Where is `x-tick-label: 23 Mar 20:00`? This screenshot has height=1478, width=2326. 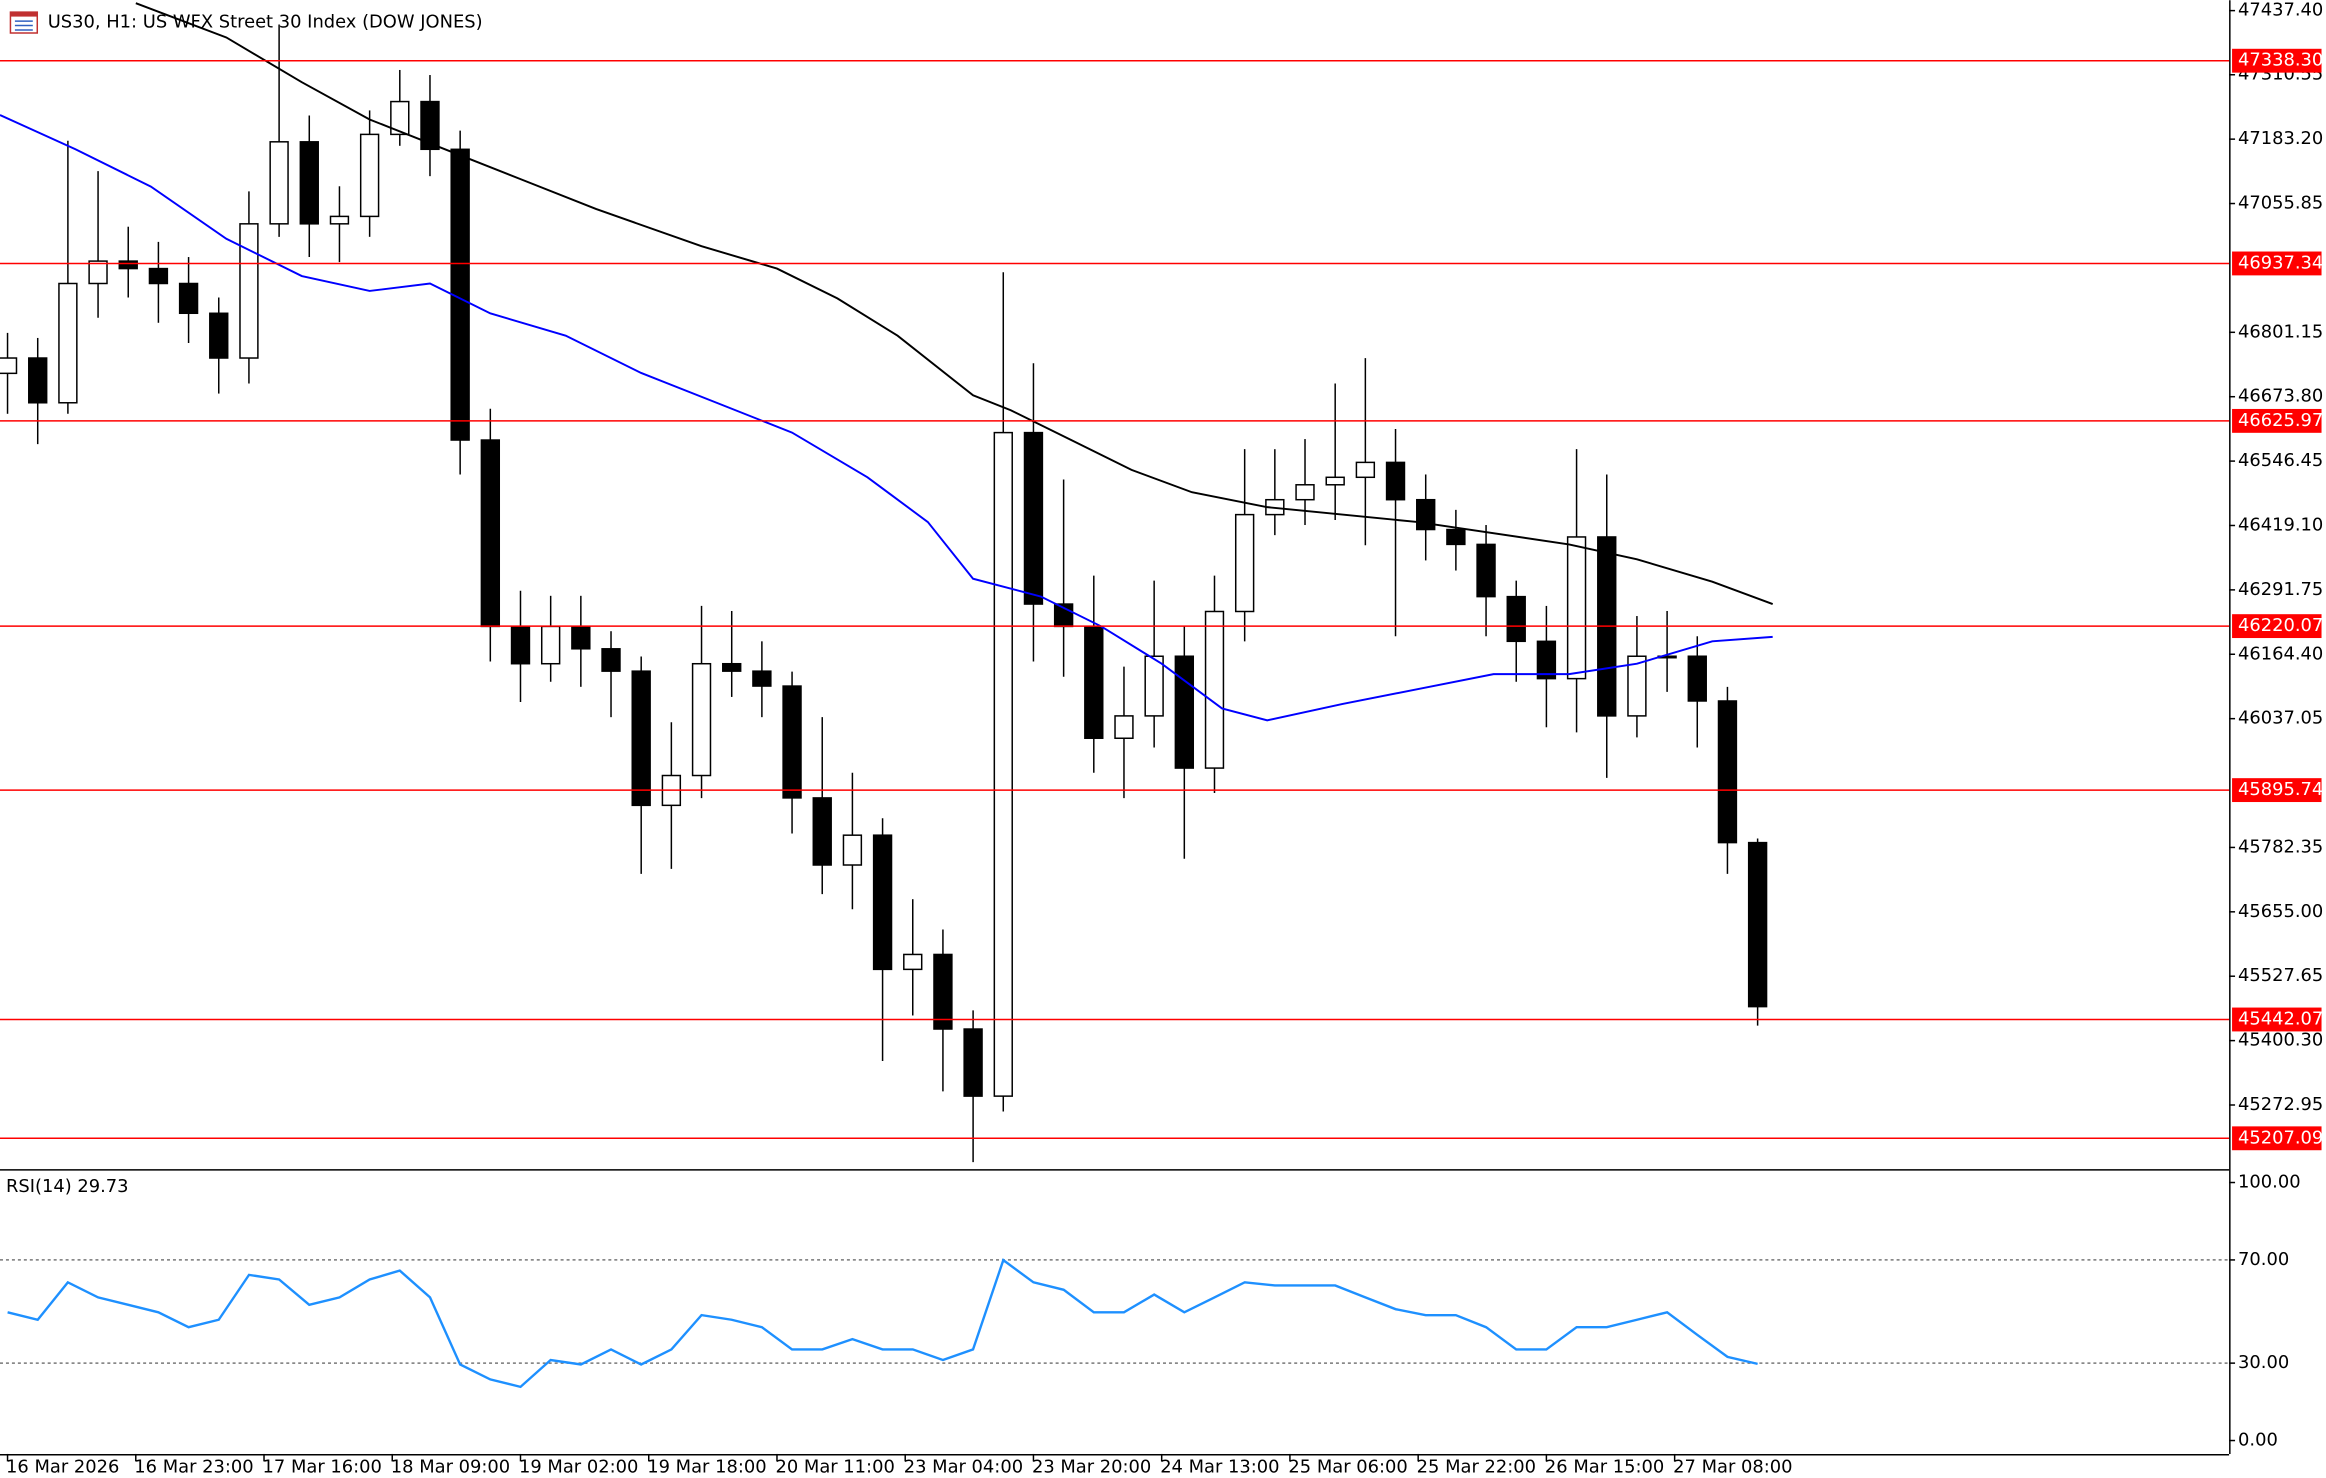
x-tick-label: 23 Mar 20:00 is located at coordinates (1091, 1466).